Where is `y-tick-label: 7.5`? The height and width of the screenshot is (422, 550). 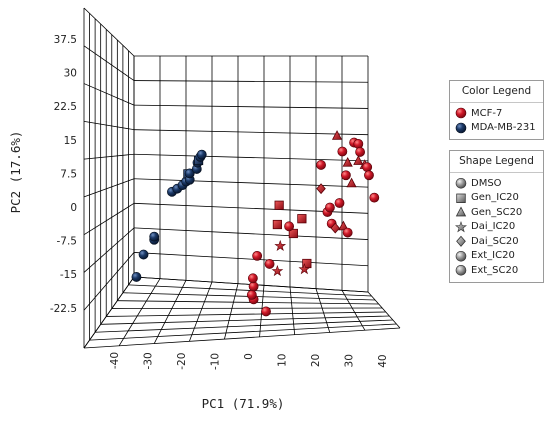
y-tick-label: 7.5 is located at coordinates (68, 174).